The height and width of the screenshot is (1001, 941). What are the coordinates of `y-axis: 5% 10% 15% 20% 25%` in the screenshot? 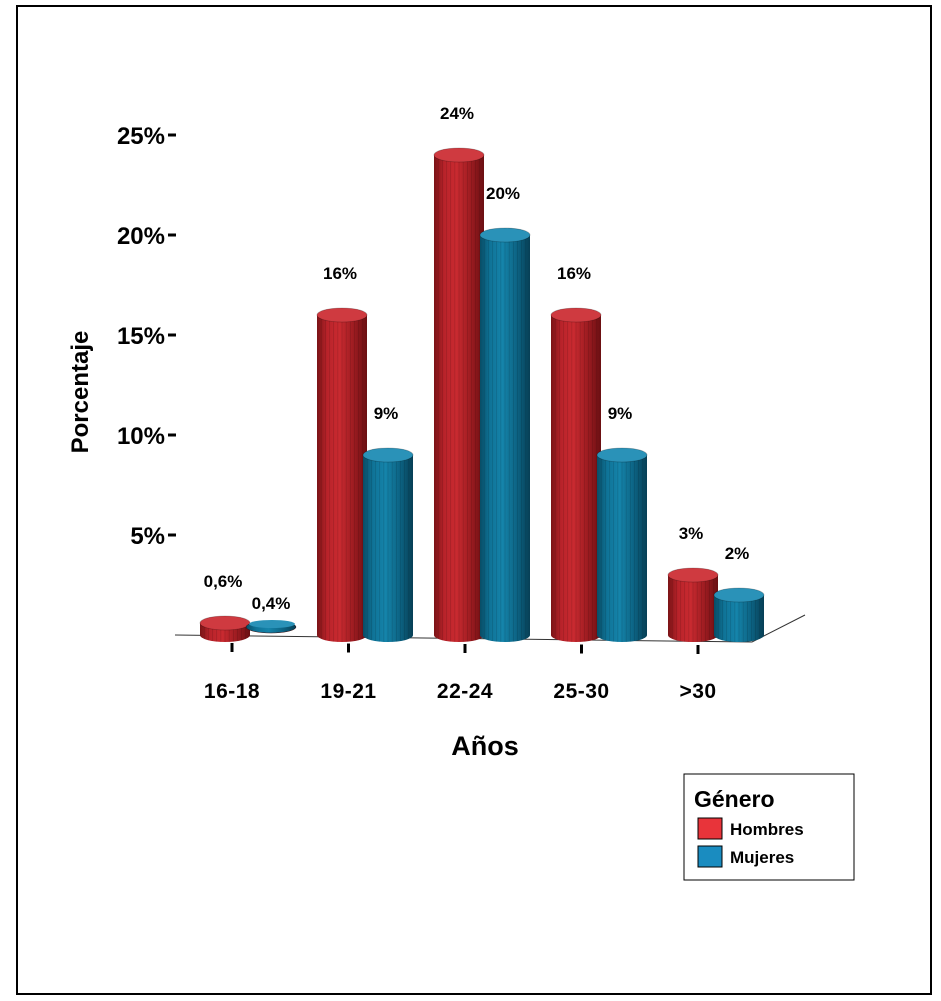 It's located at (146, 336).